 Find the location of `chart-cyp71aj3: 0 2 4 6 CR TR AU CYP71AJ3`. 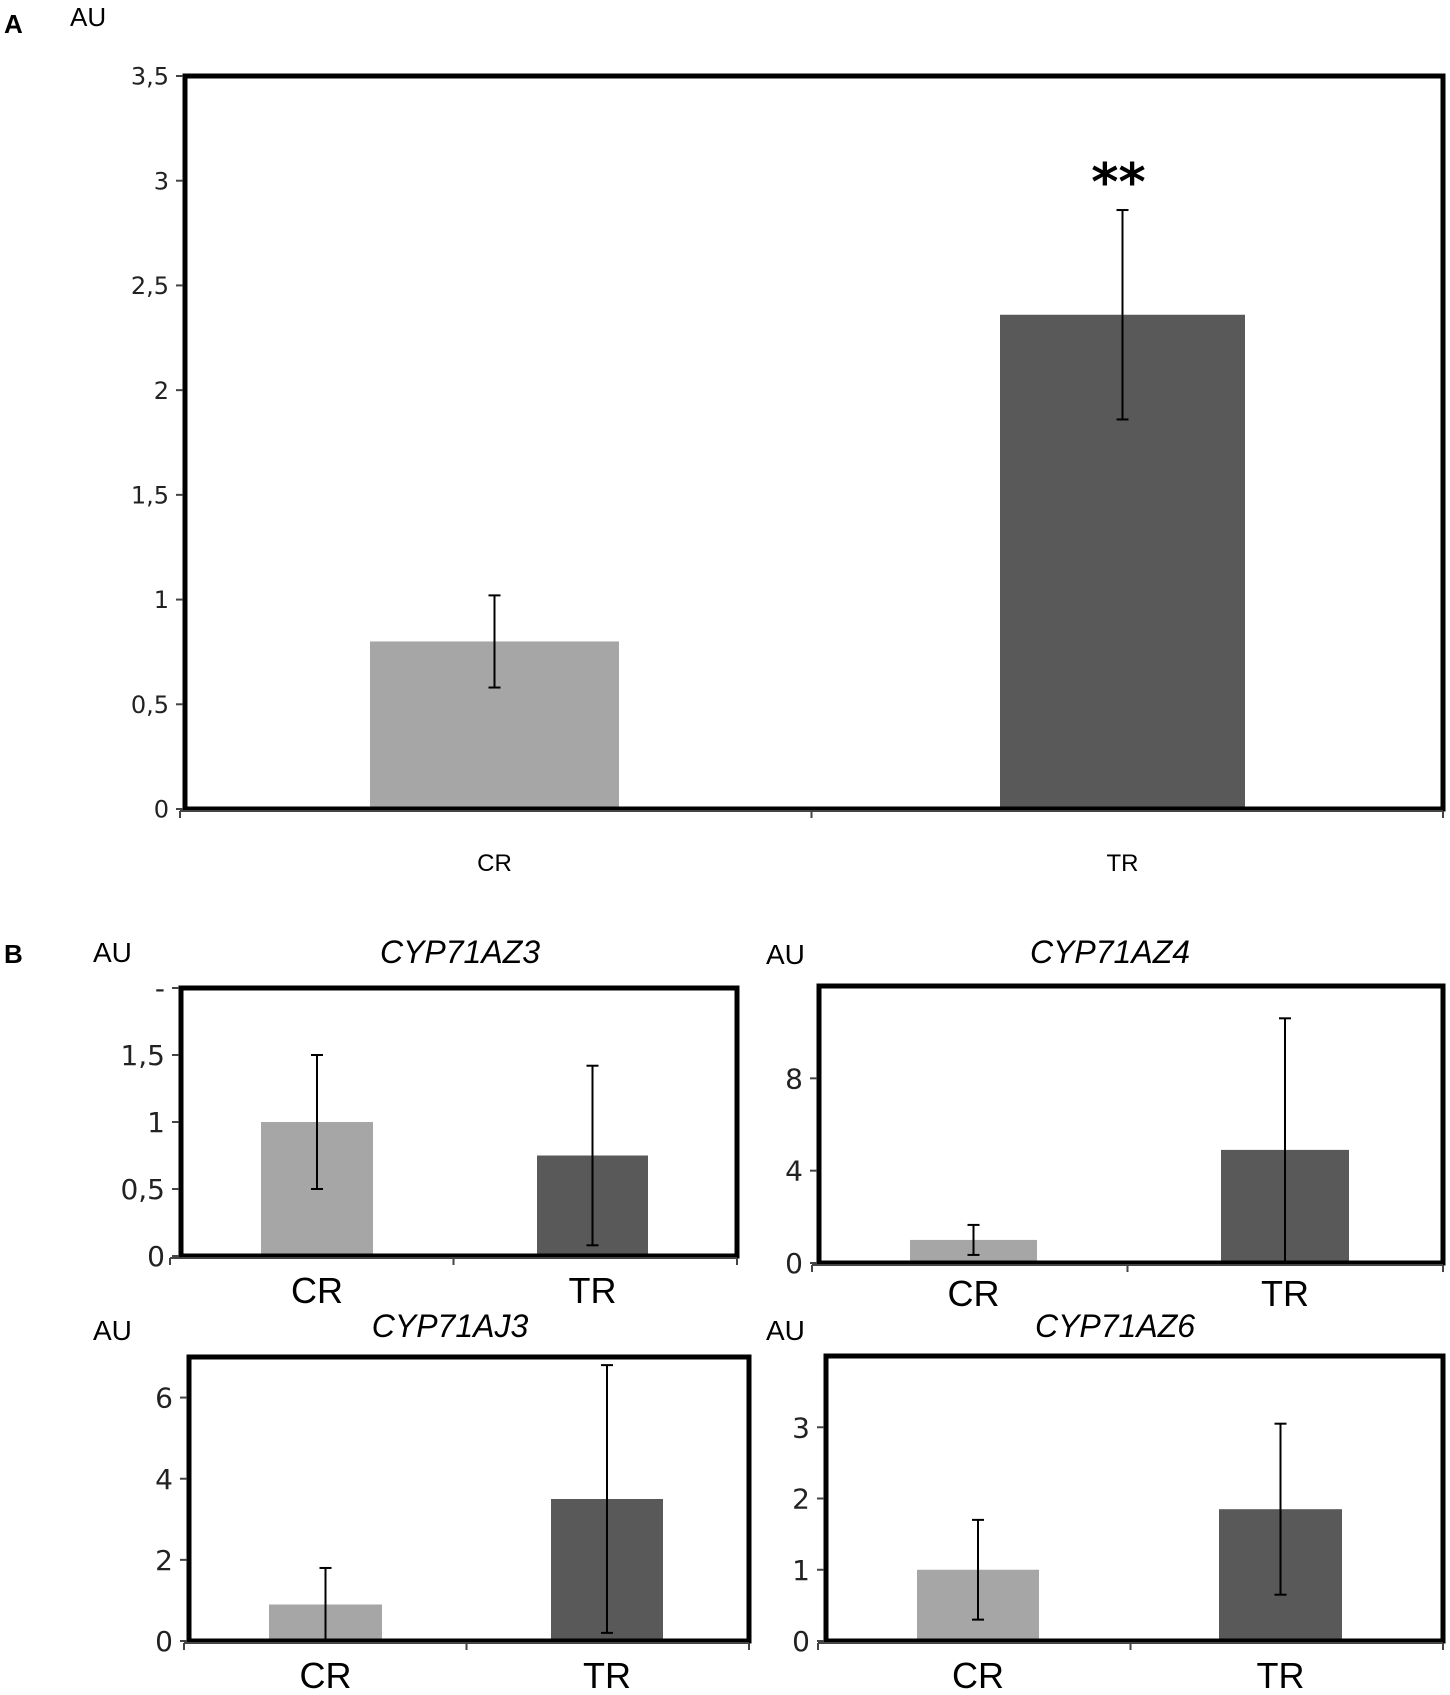

chart-cyp71aj3: 0 2 4 6 CR TR AU CYP71AJ3 is located at coordinates (422, 1501).